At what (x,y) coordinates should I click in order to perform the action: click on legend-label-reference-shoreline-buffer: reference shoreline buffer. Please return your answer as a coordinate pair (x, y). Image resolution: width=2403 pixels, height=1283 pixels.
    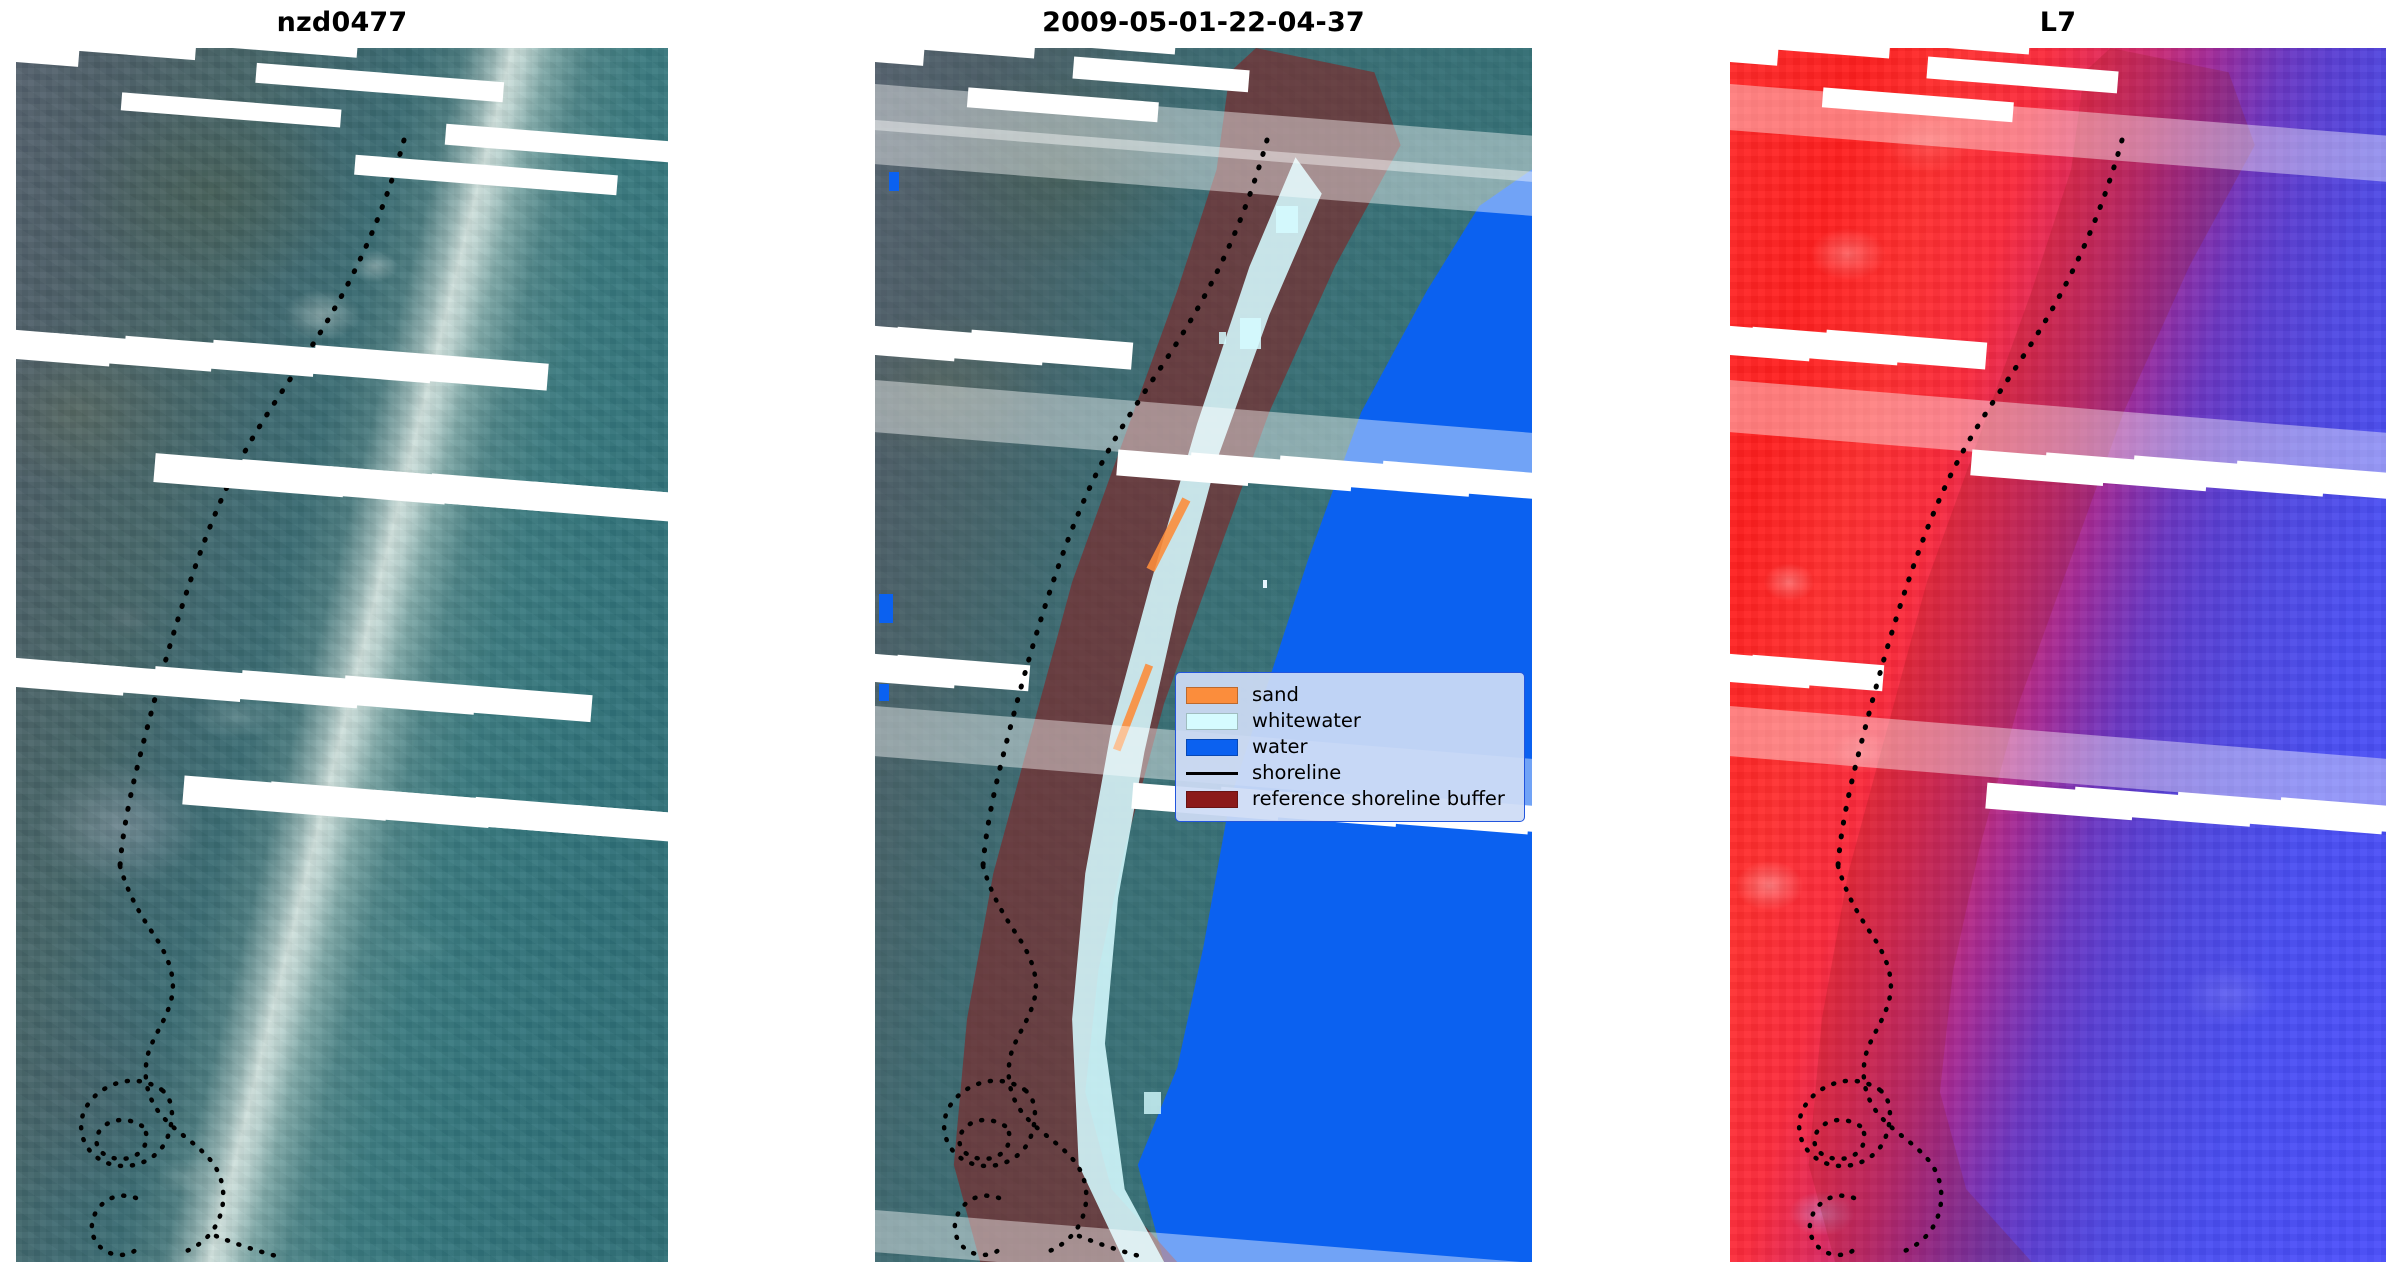
    Looking at the image, I should click on (1378, 799).